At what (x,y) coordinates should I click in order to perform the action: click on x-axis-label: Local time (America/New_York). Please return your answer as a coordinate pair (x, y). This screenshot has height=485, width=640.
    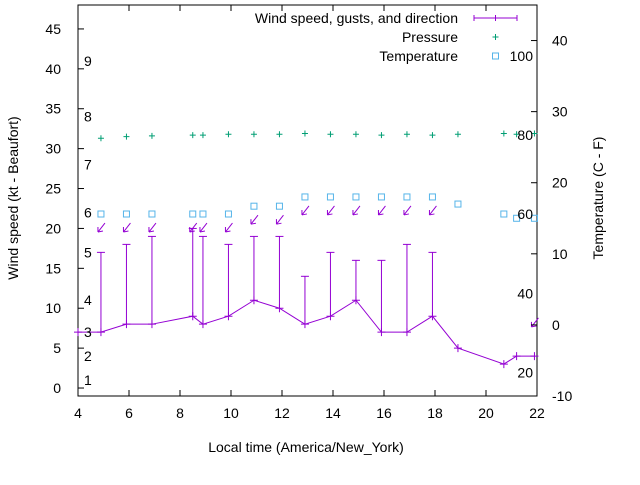
    Looking at the image, I should click on (306, 447).